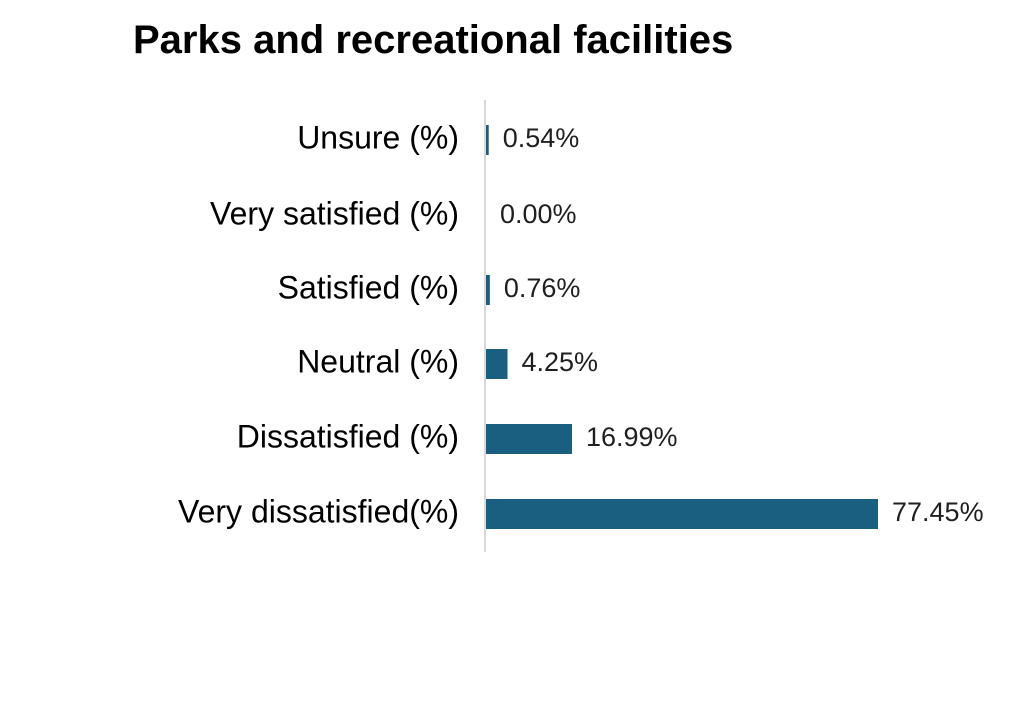 Image resolution: width=1024 pixels, height=711 pixels. What do you see at coordinates (560, 362) in the screenshot?
I see `data-label: 4.25%` at bounding box center [560, 362].